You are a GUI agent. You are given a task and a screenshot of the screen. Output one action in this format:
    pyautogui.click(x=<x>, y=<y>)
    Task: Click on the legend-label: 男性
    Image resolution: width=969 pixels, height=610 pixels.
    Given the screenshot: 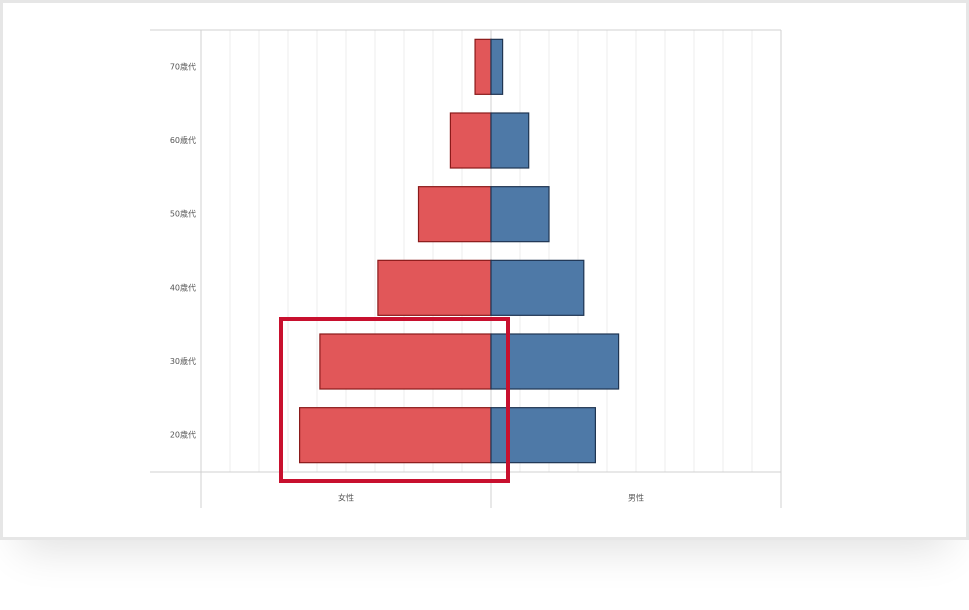 What is the action you would take?
    pyautogui.click(x=636, y=498)
    